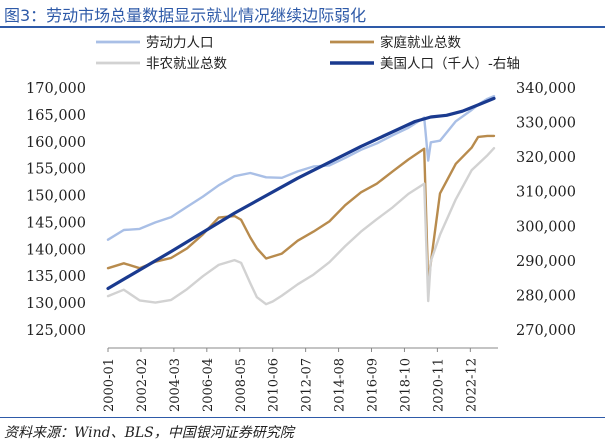 This screenshot has height=445, width=605. Describe the element at coordinates (546, 296) in the screenshot. I see `right-y-tick-label: 280,000` at that location.